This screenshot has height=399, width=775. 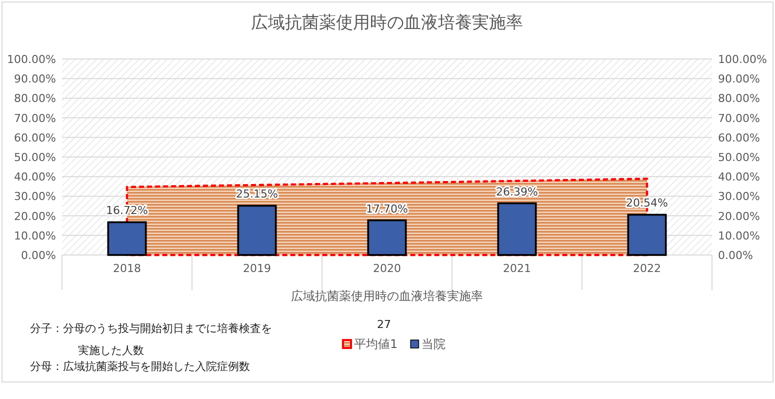 What do you see at coordinates (127, 211) in the screenshot?
I see `data-label: 16.72%` at bounding box center [127, 211].